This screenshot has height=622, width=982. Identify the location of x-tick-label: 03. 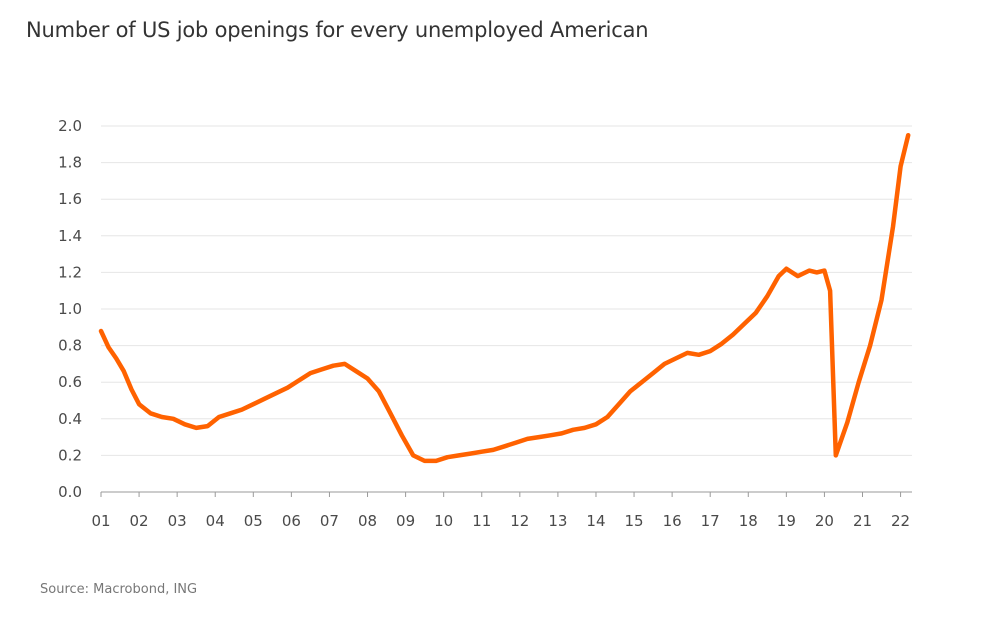
(177, 521).